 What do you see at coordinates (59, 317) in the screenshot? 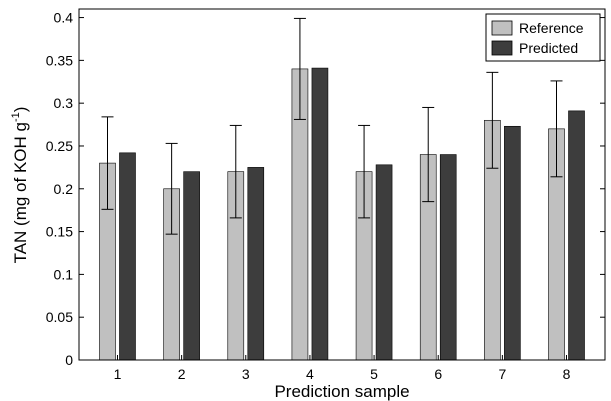
I see `y-tick-label-0.05: 0.05` at bounding box center [59, 317].